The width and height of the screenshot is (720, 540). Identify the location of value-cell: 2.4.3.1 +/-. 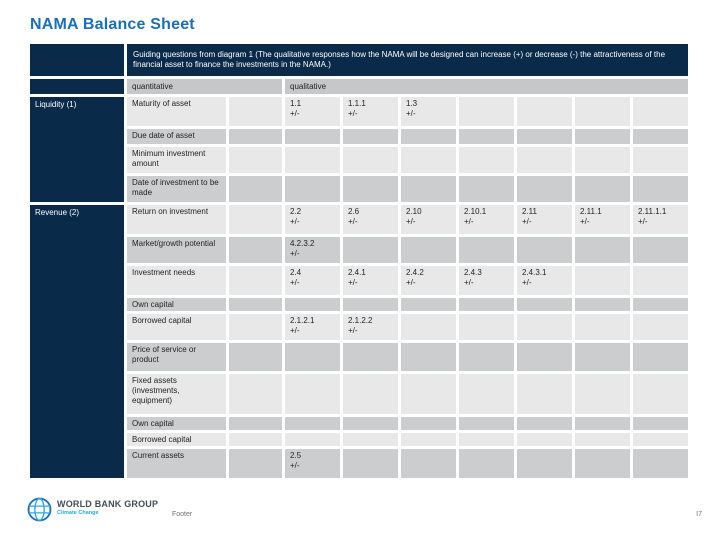
(544, 280).